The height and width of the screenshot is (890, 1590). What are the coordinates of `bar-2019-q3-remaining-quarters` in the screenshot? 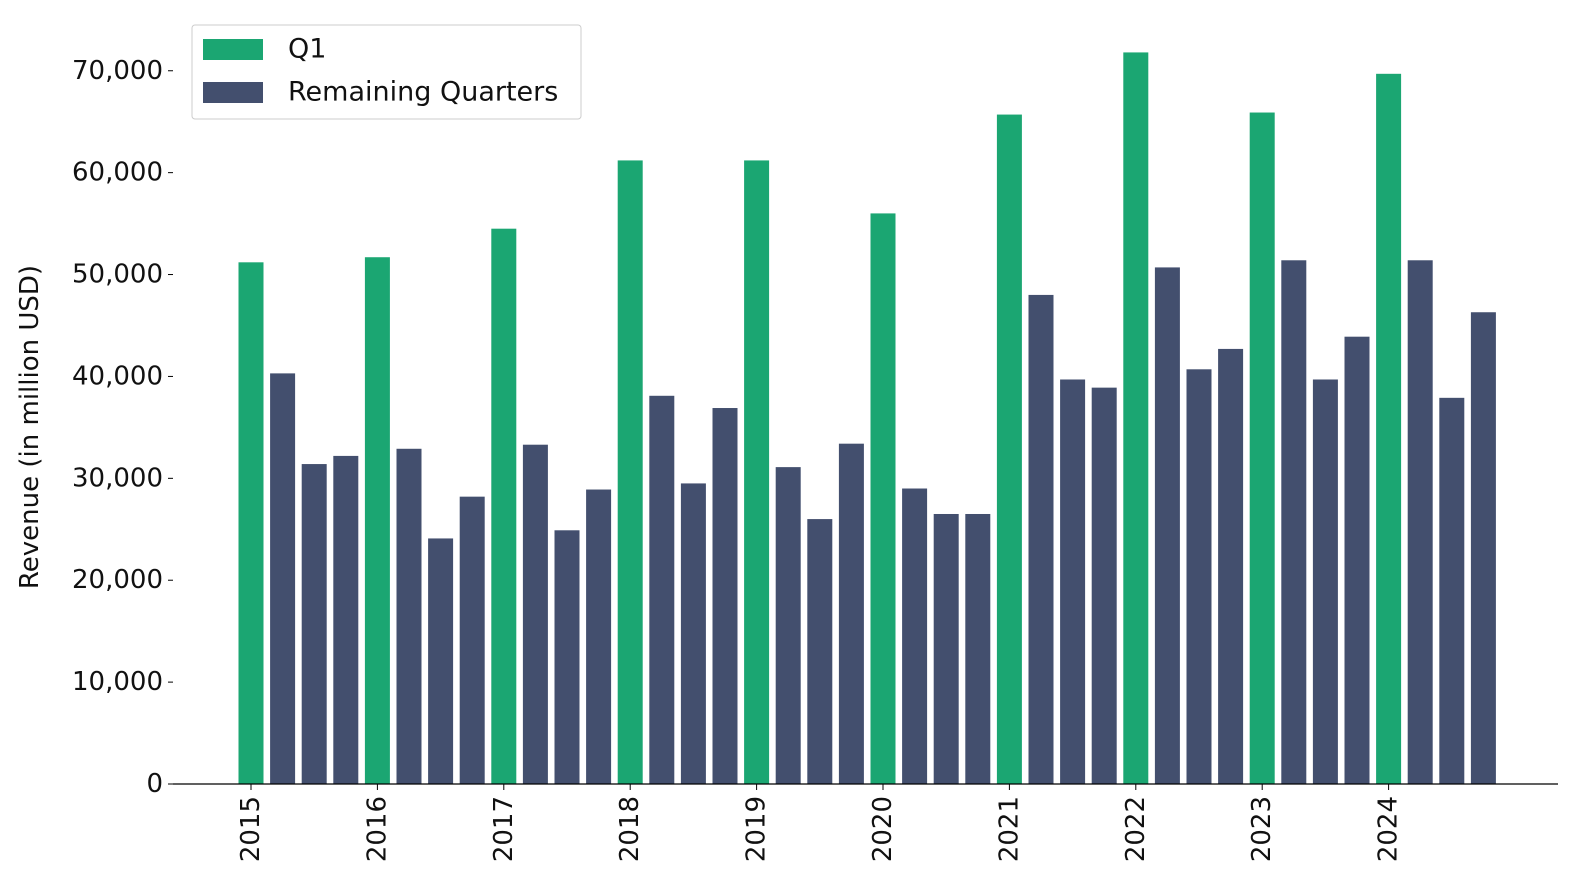 It's located at (820, 651).